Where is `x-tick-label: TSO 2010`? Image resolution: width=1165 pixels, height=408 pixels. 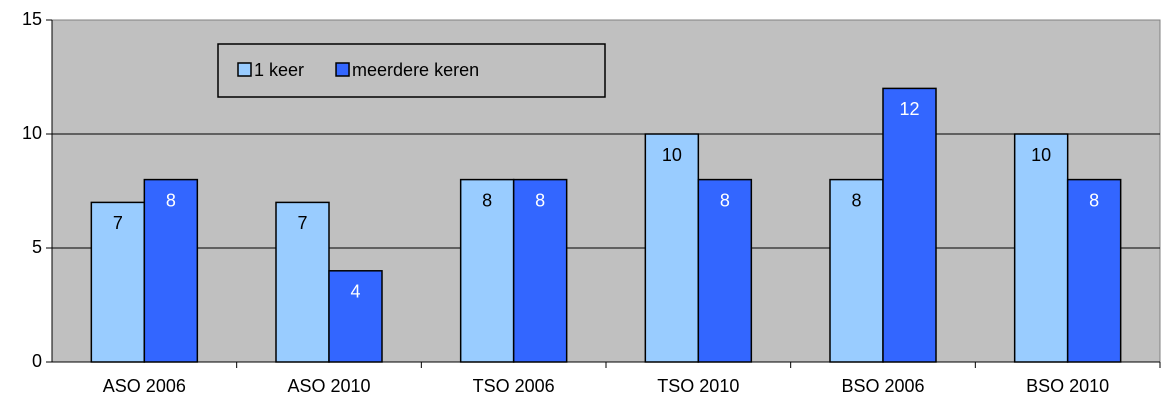 x-tick-label: TSO 2010 is located at coordinates (698, 386).